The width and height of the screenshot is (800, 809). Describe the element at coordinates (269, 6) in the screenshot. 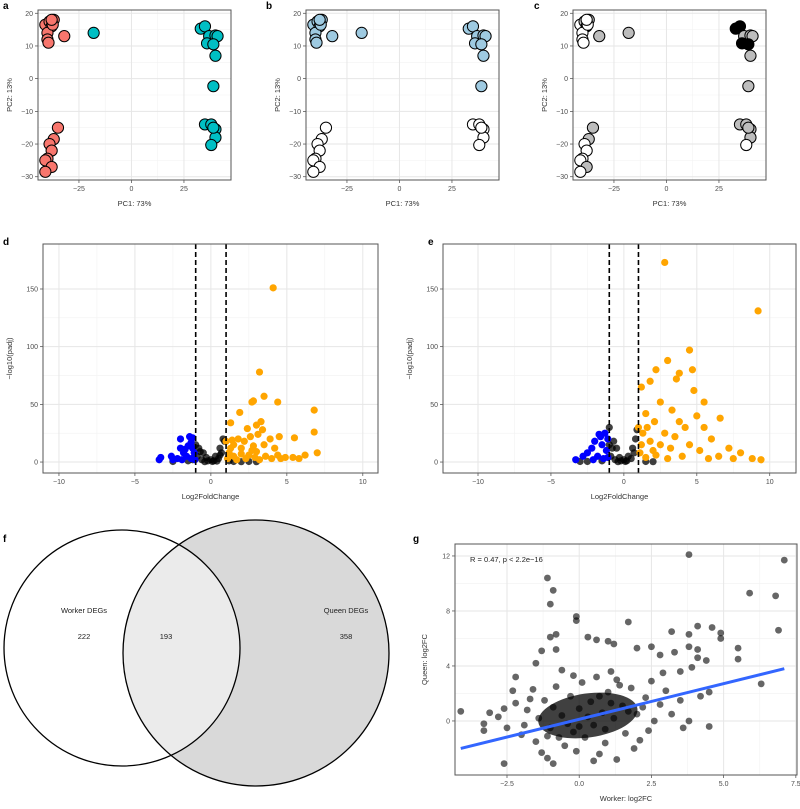

I see `panel-label: b` at that location.